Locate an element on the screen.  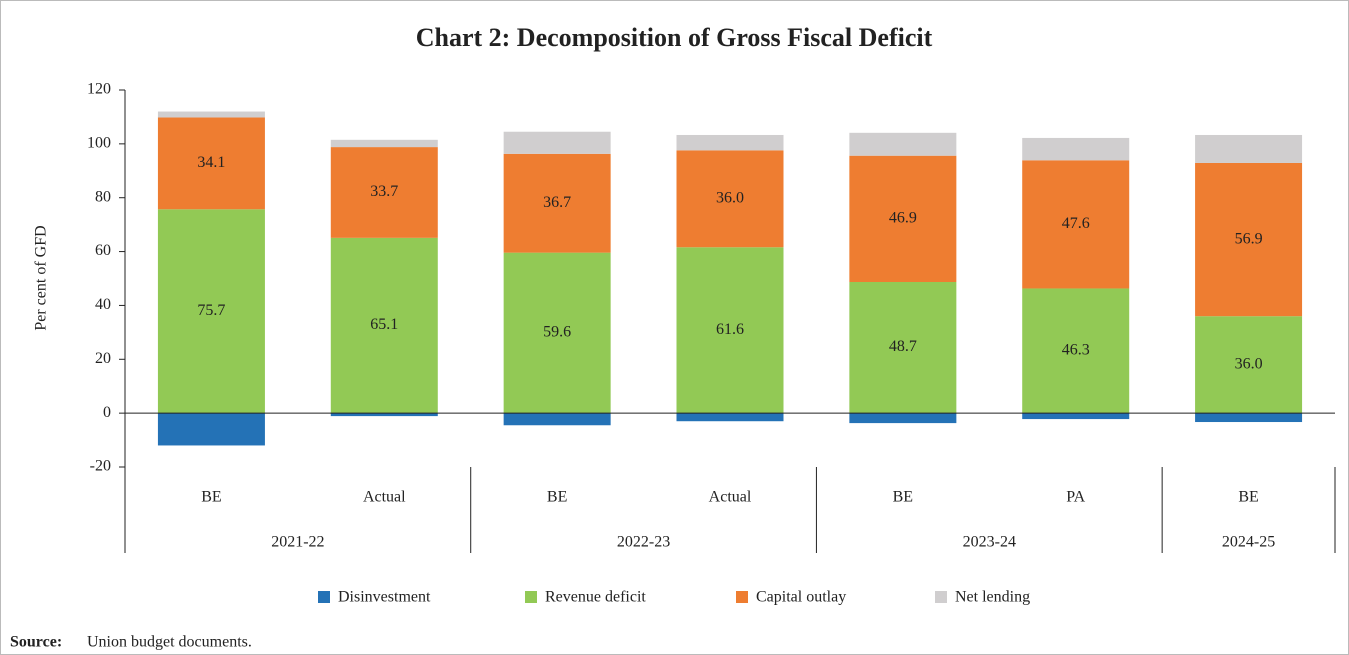
legend-label: Disinvestment is located at coordinates (384, 597).